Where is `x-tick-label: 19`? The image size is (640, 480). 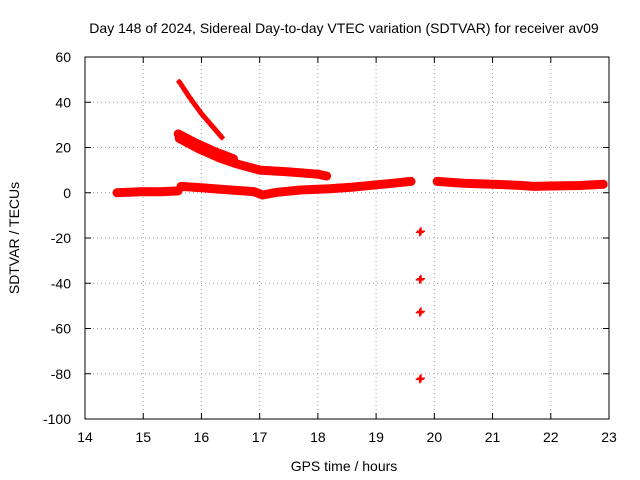
x-tick-label: 19 is located at coordinates (376, 437).